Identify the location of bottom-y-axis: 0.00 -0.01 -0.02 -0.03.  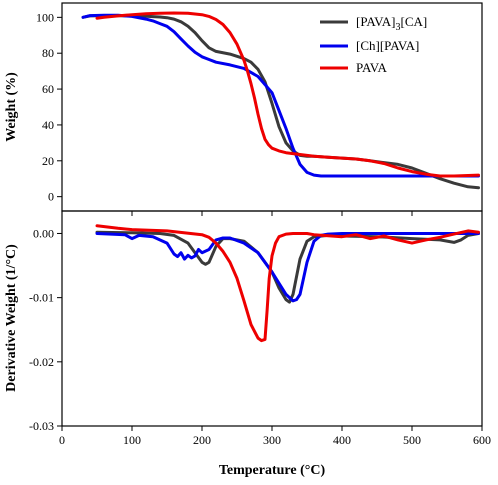
(45, 329).